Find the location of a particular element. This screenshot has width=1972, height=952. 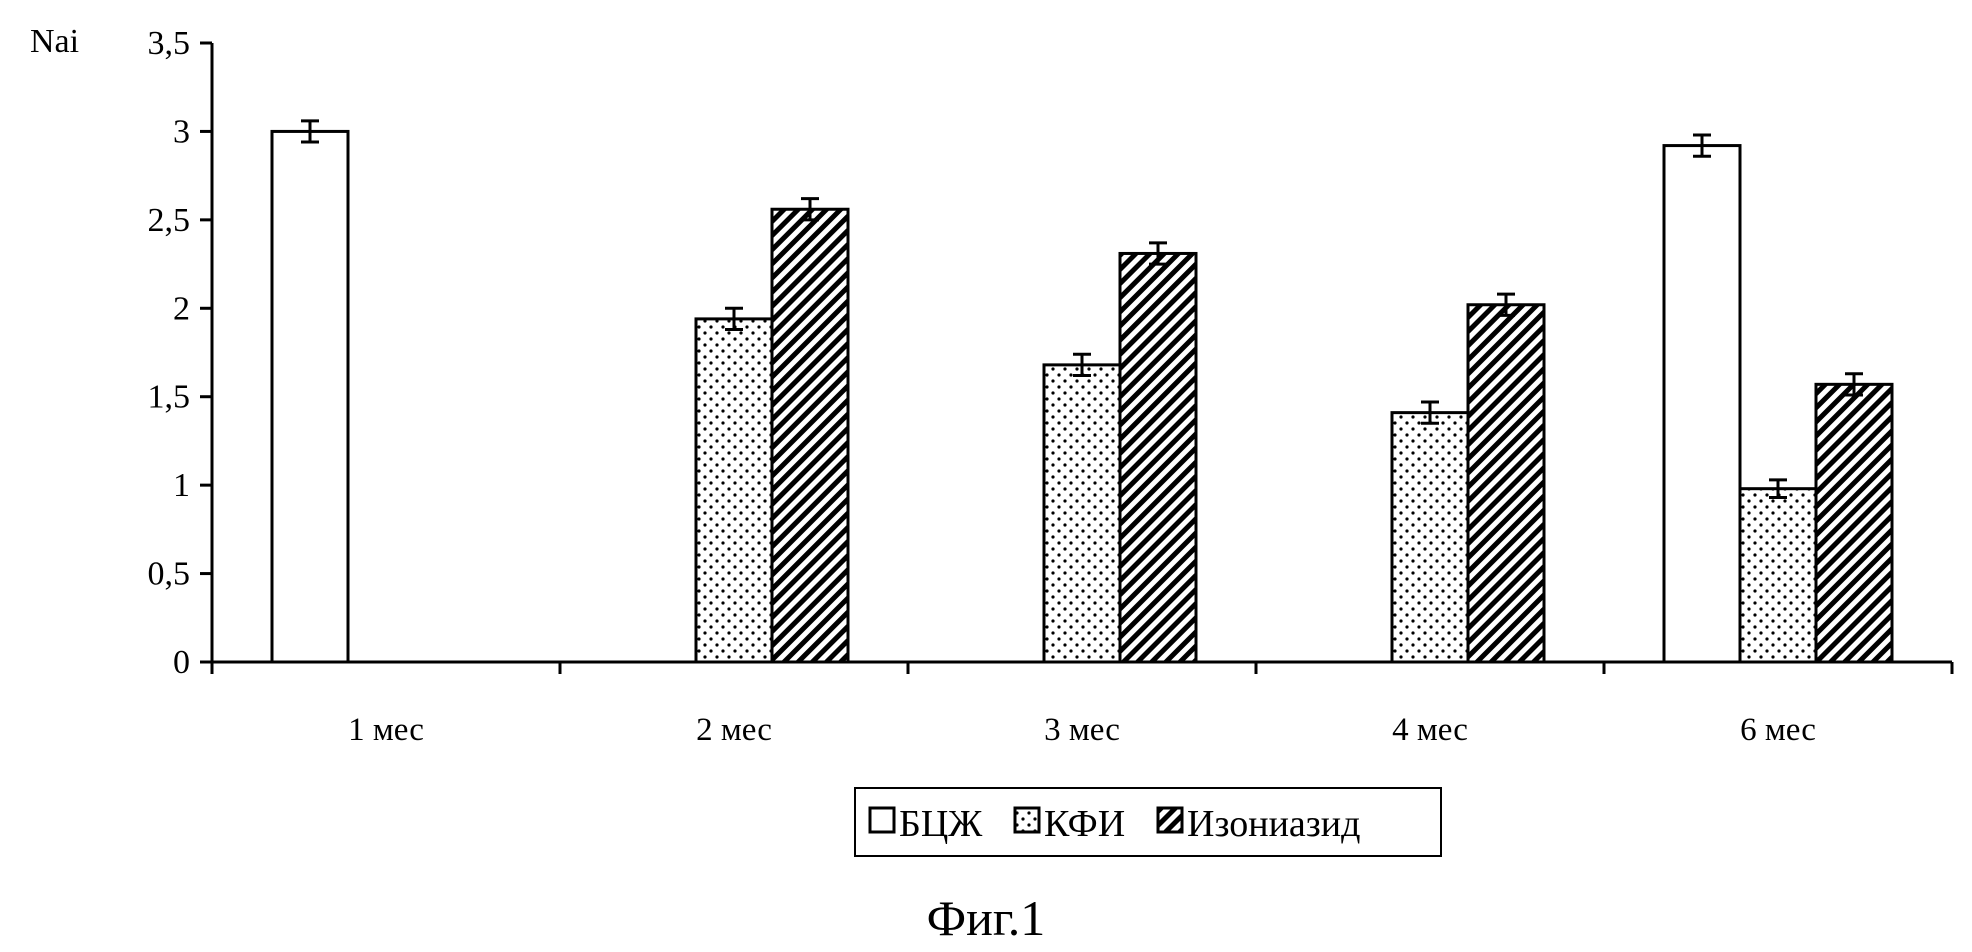

y-tick-label: 0,5 is located at coordinates (169, 574).